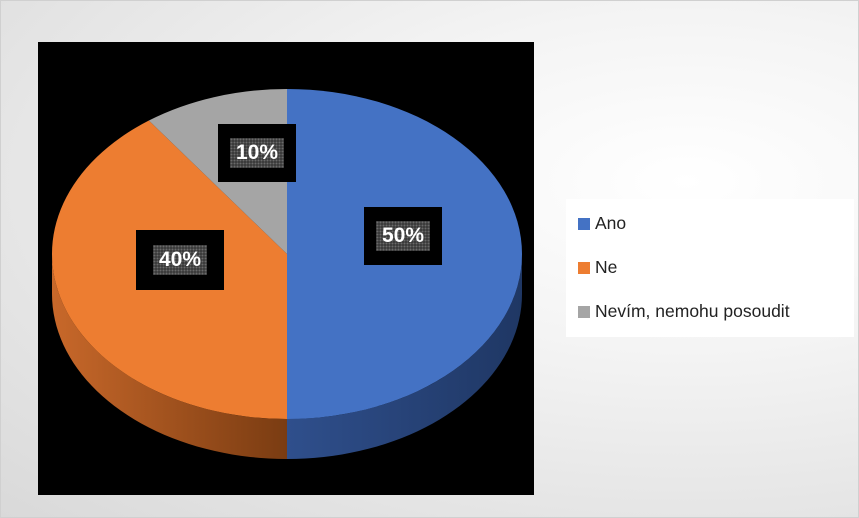 This screenshot has height=518, width=859. What do you see at coordinates (606, 267) in the screenshot?
I see `legend-label-ne: Ne` at bounding box center [606, 267].